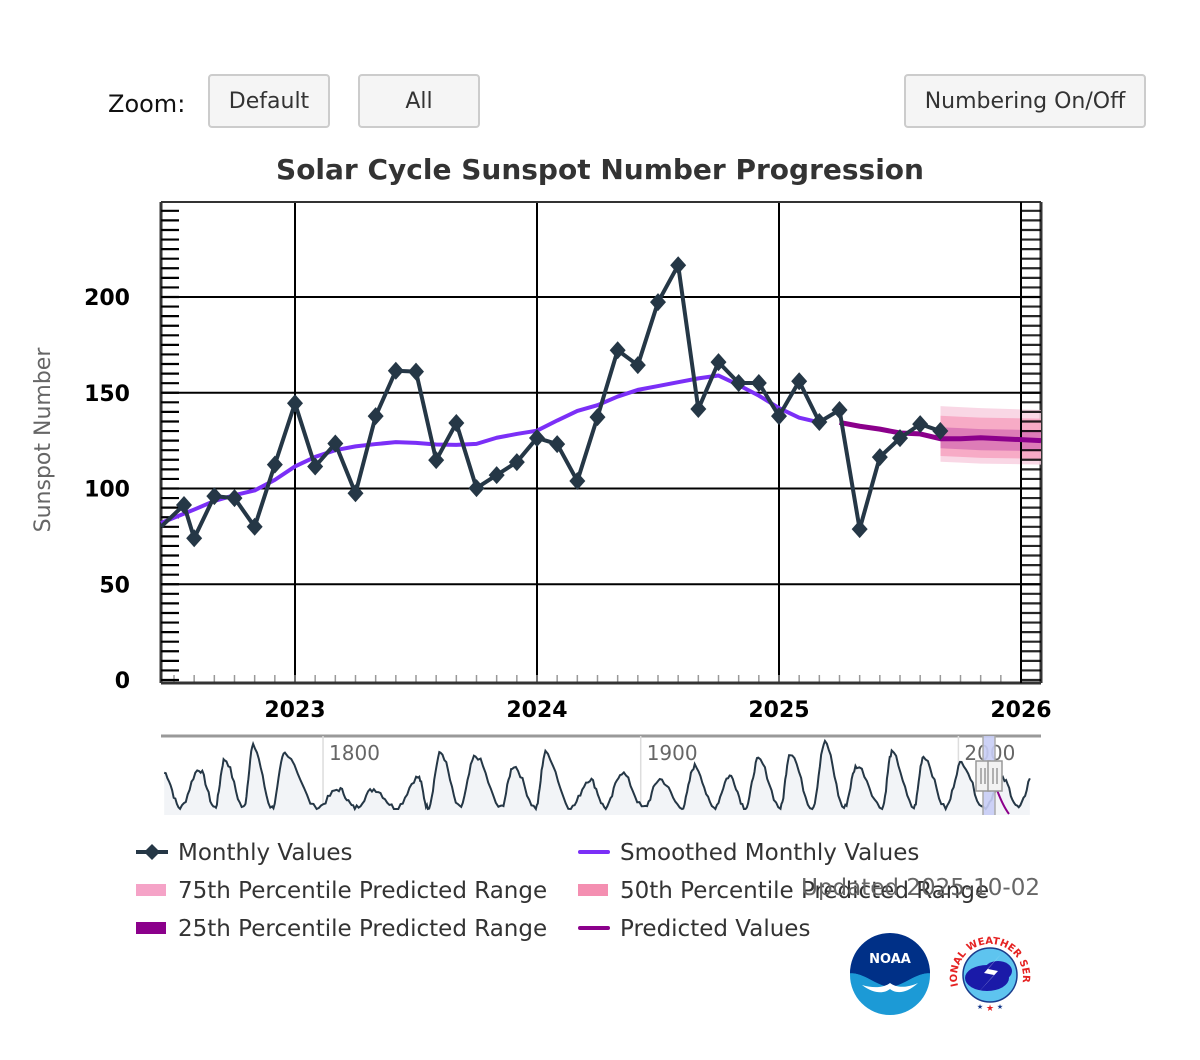  I want to click on navigator-line, so click(597, 775).